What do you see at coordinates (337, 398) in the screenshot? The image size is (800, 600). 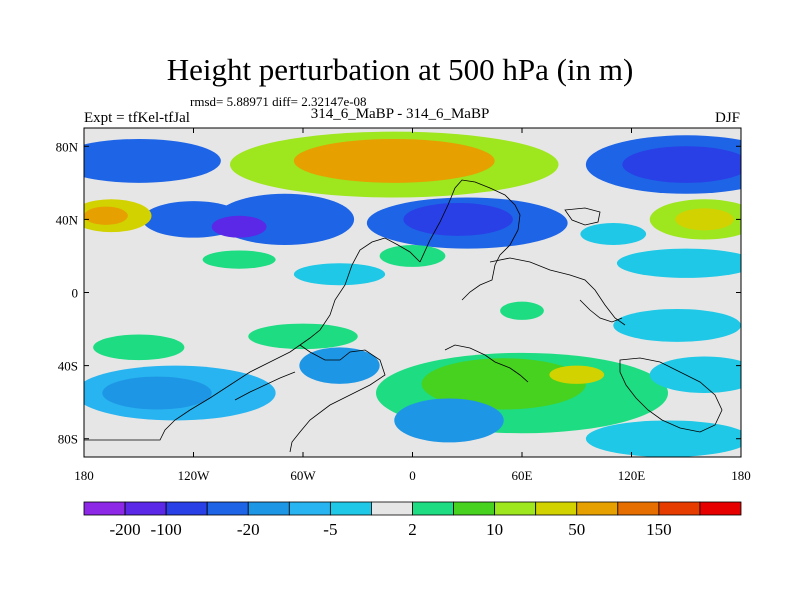 I see `coastline-south-america` at bounding box center [337, 398].